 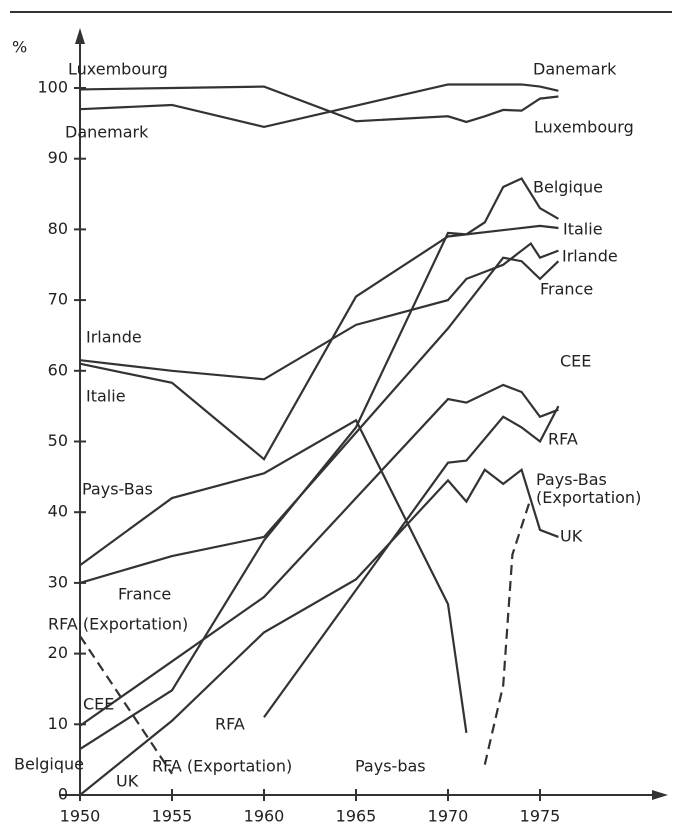 What do you see at coordinates (566, 289) in the screenshot?
I see `series-label: France` at bounding box center [566, 289].